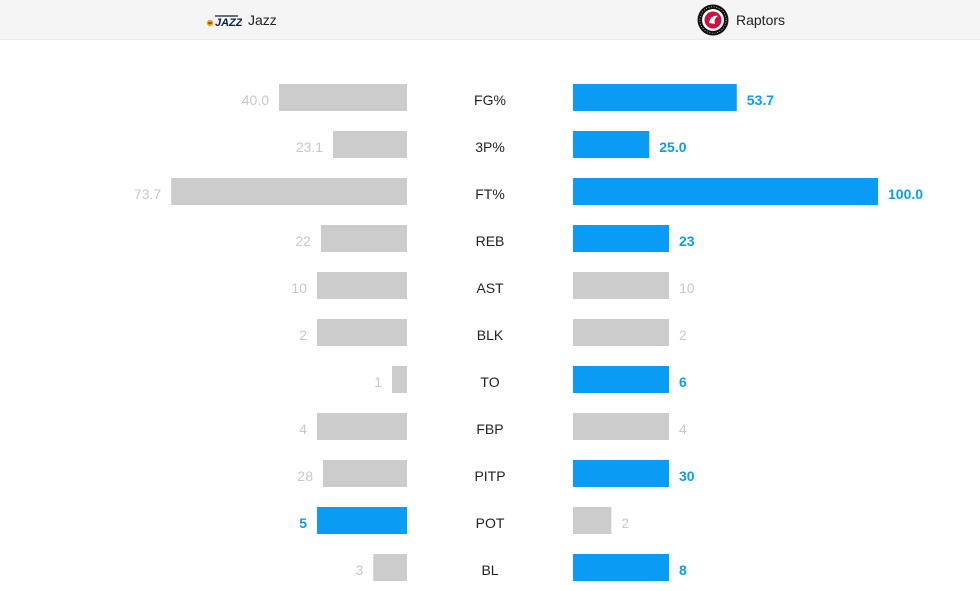 This screenshot has height=591, width=980. I want to click on left-bar-bl, so click(390, 567).